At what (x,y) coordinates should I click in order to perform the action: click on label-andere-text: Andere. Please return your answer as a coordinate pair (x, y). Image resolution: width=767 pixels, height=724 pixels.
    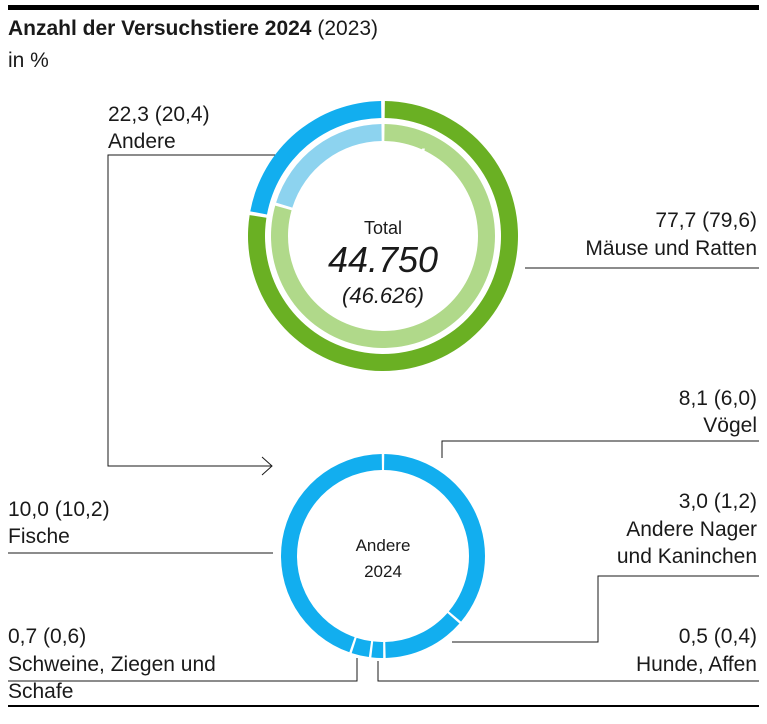
    Looking at the image, I should click on (142, 141).